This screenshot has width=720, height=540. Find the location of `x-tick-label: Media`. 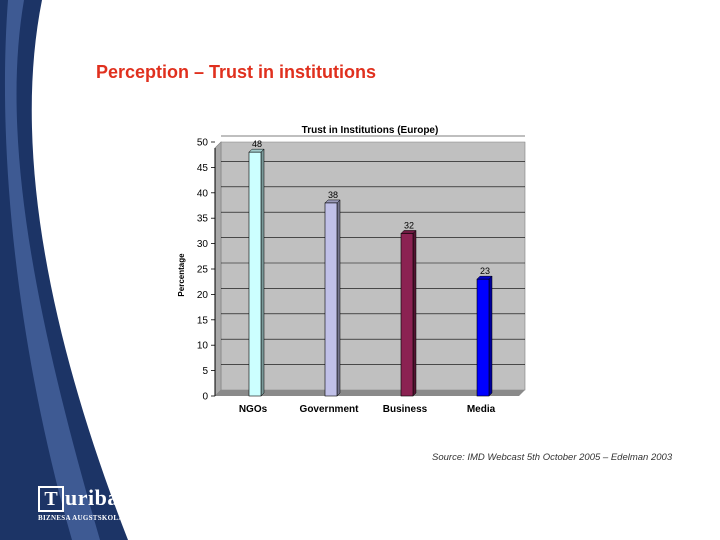

x-tick-label: Media is located at coordinates (481, 409).